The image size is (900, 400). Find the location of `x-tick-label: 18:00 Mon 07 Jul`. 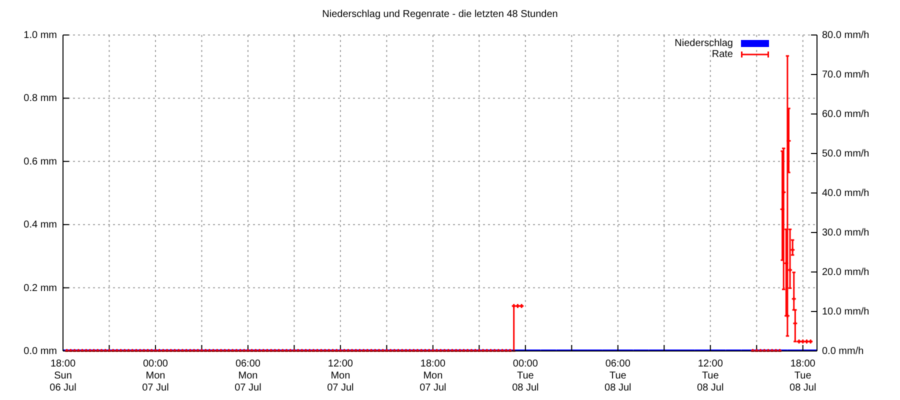

x-tick-label: 18:00 Mon 07 Jul is located at coordinates (433, 376).